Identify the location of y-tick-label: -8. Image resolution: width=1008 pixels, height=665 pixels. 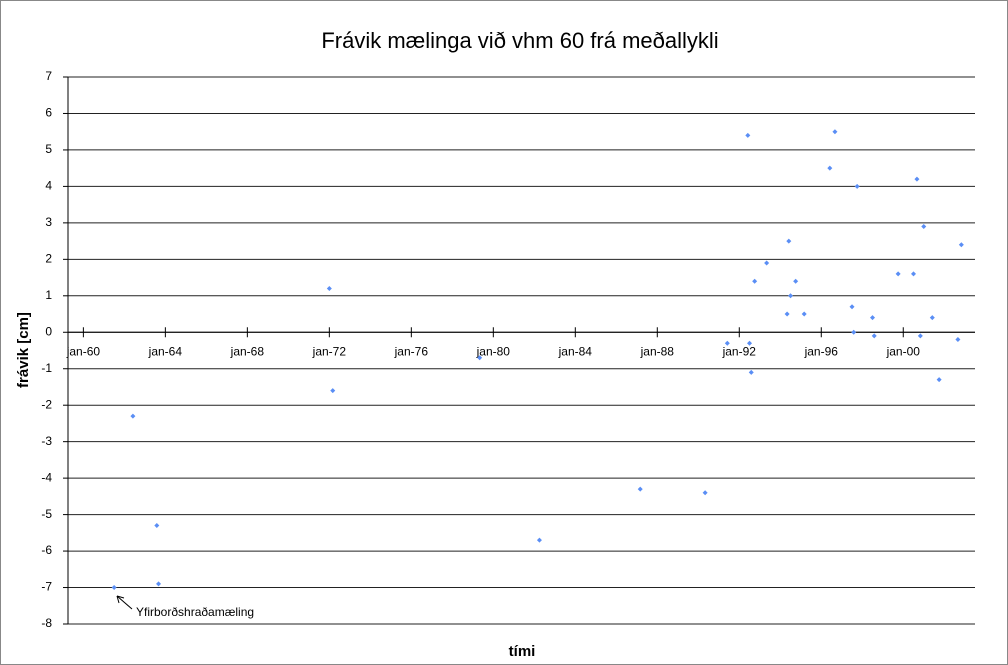
(46, 623).